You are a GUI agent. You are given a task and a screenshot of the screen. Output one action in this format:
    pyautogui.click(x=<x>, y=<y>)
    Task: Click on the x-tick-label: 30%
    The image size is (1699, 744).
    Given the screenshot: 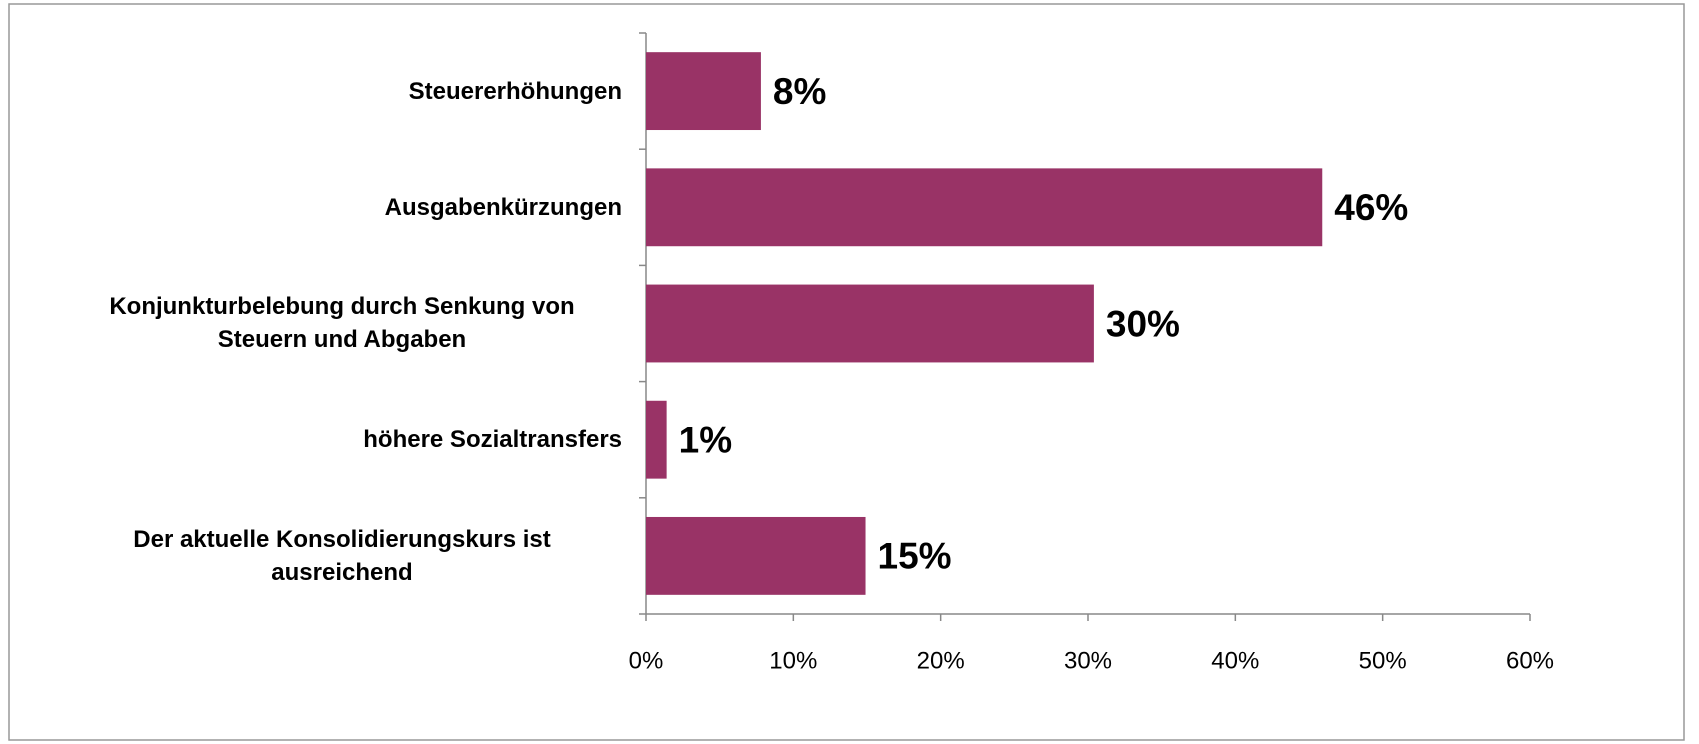 What is the action you would take?
    pyautogui.click(x=1088, y=660)
    